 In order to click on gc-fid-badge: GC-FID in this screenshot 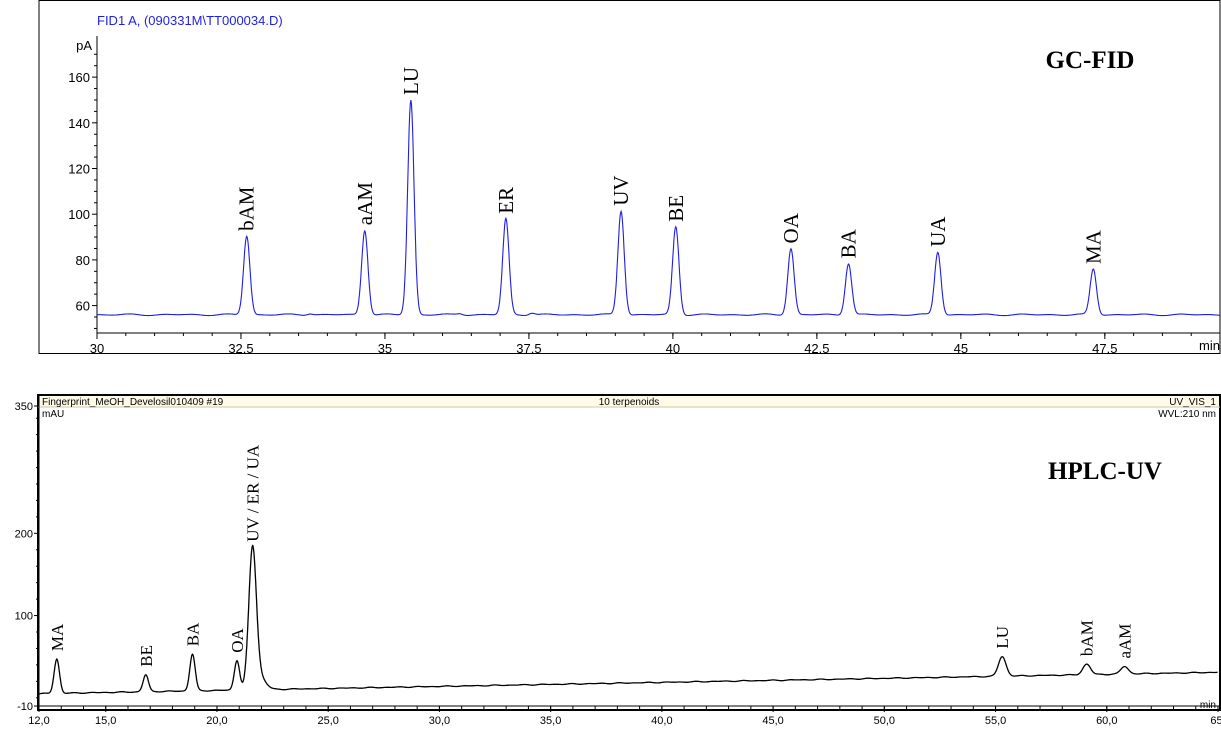, I will do `click(1090, 60)`.